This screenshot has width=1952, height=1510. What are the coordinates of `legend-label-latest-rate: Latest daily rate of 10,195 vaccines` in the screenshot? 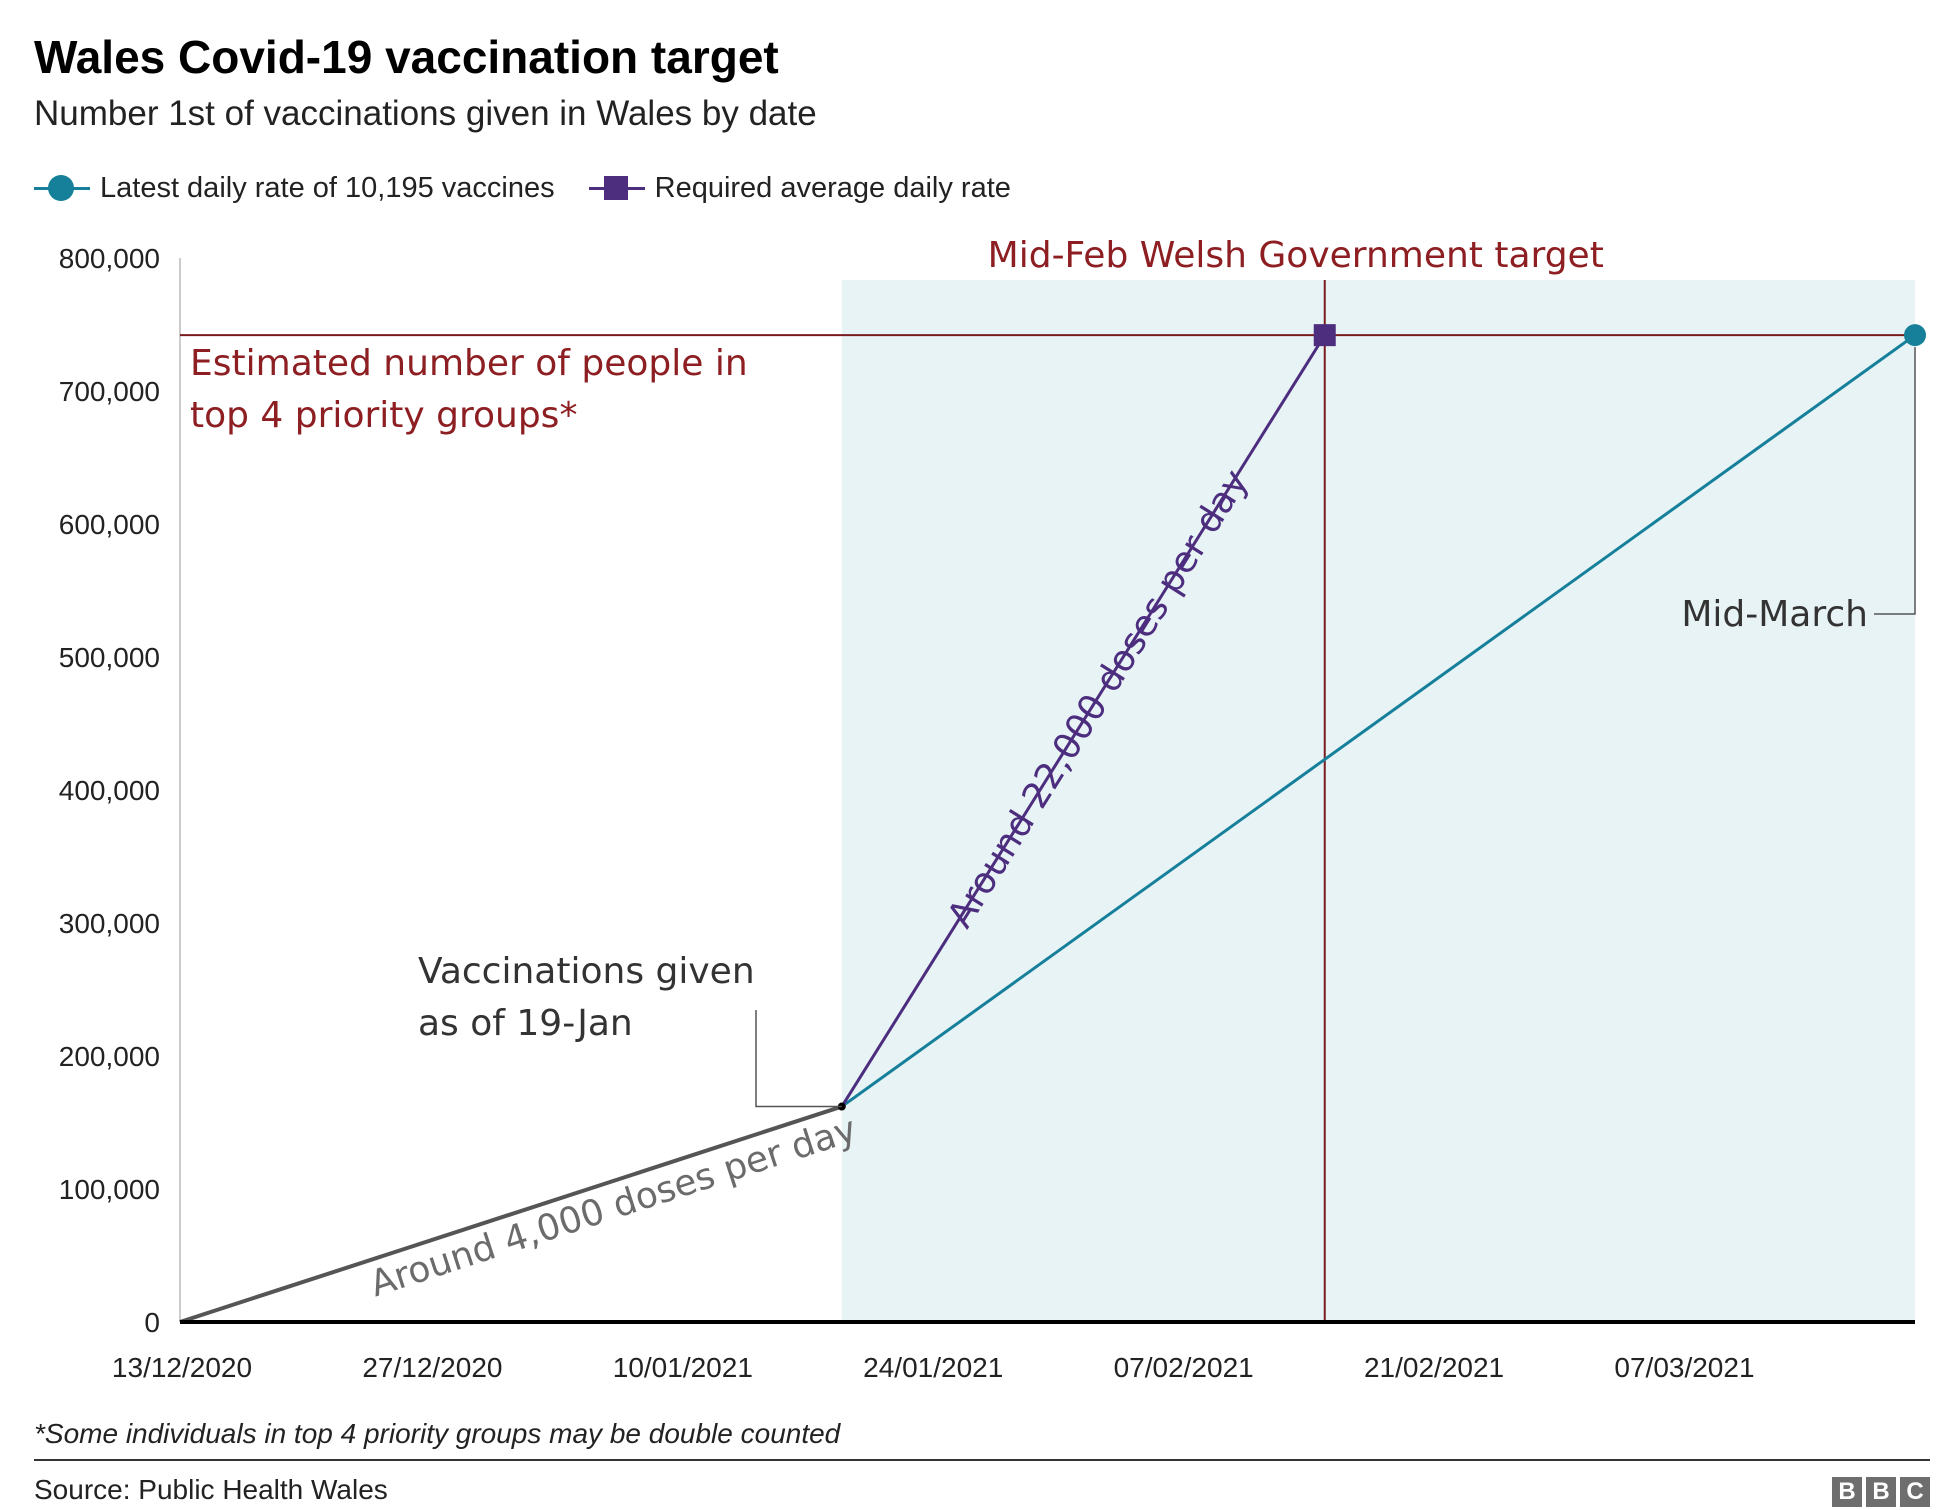 It's located at (327, 187).